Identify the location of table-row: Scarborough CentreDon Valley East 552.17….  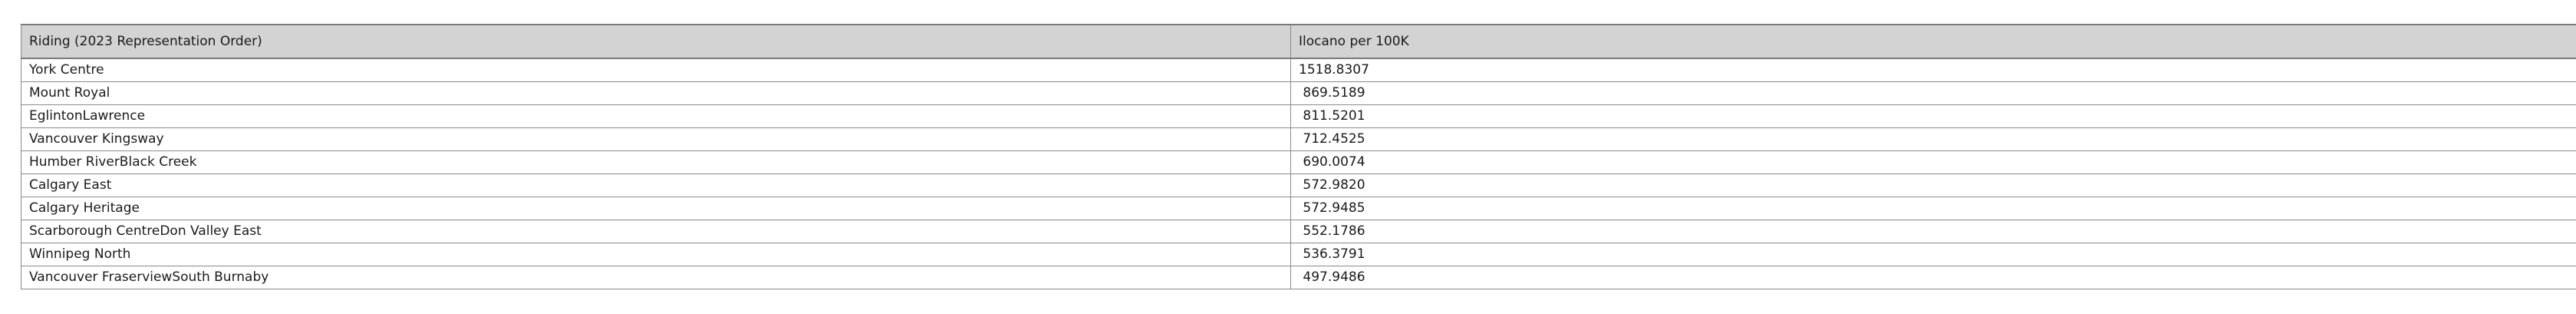
(1298, 232).